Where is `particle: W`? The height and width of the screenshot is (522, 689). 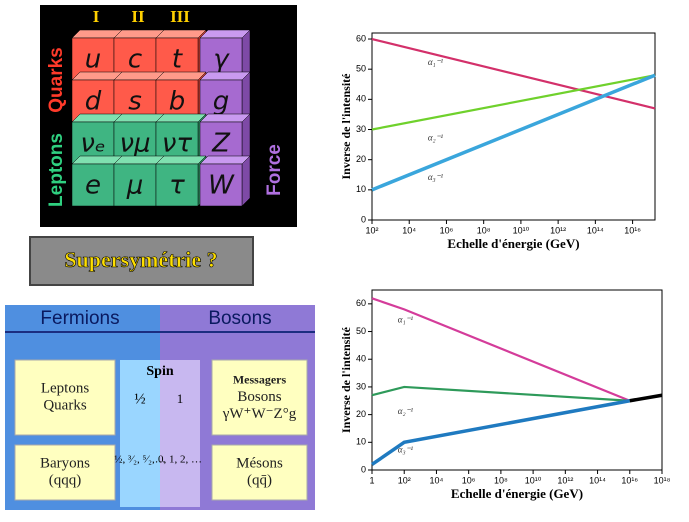
particle: W is located at coordinates (221, 186).